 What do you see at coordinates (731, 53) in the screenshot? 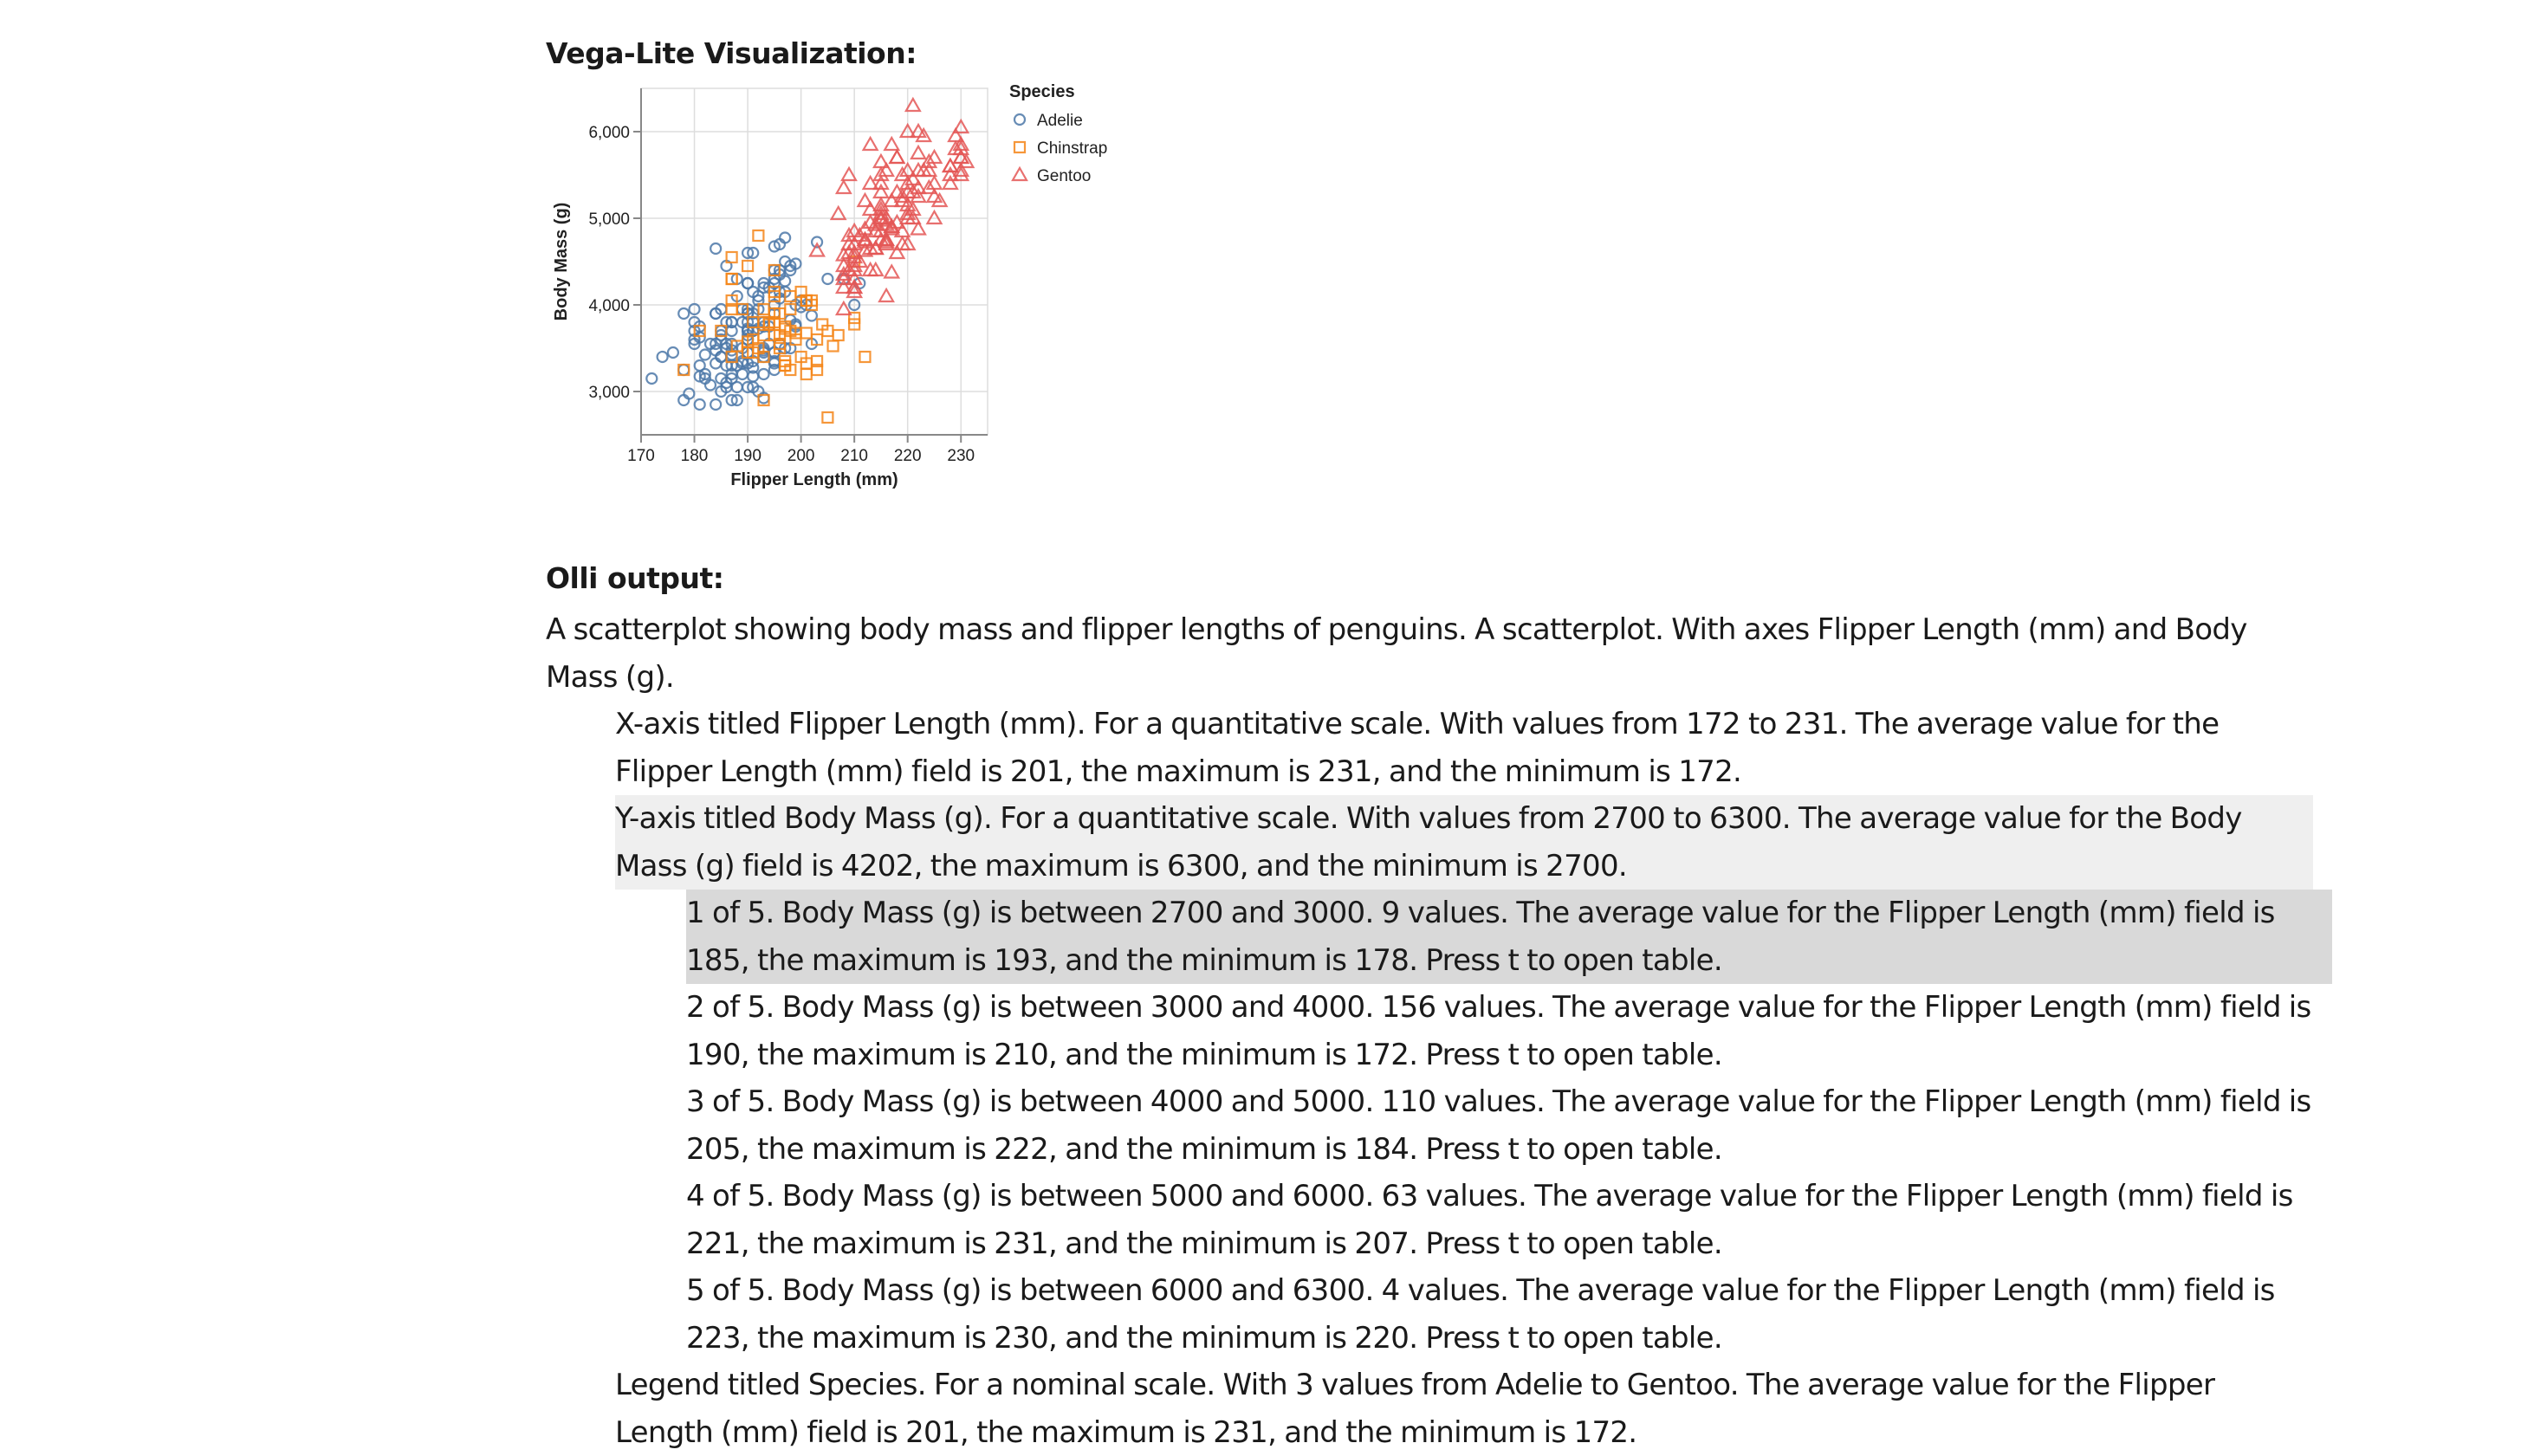
I see `vega-lite-heading: Vega-Lite Visualization:` at bounding box center [731, 53].